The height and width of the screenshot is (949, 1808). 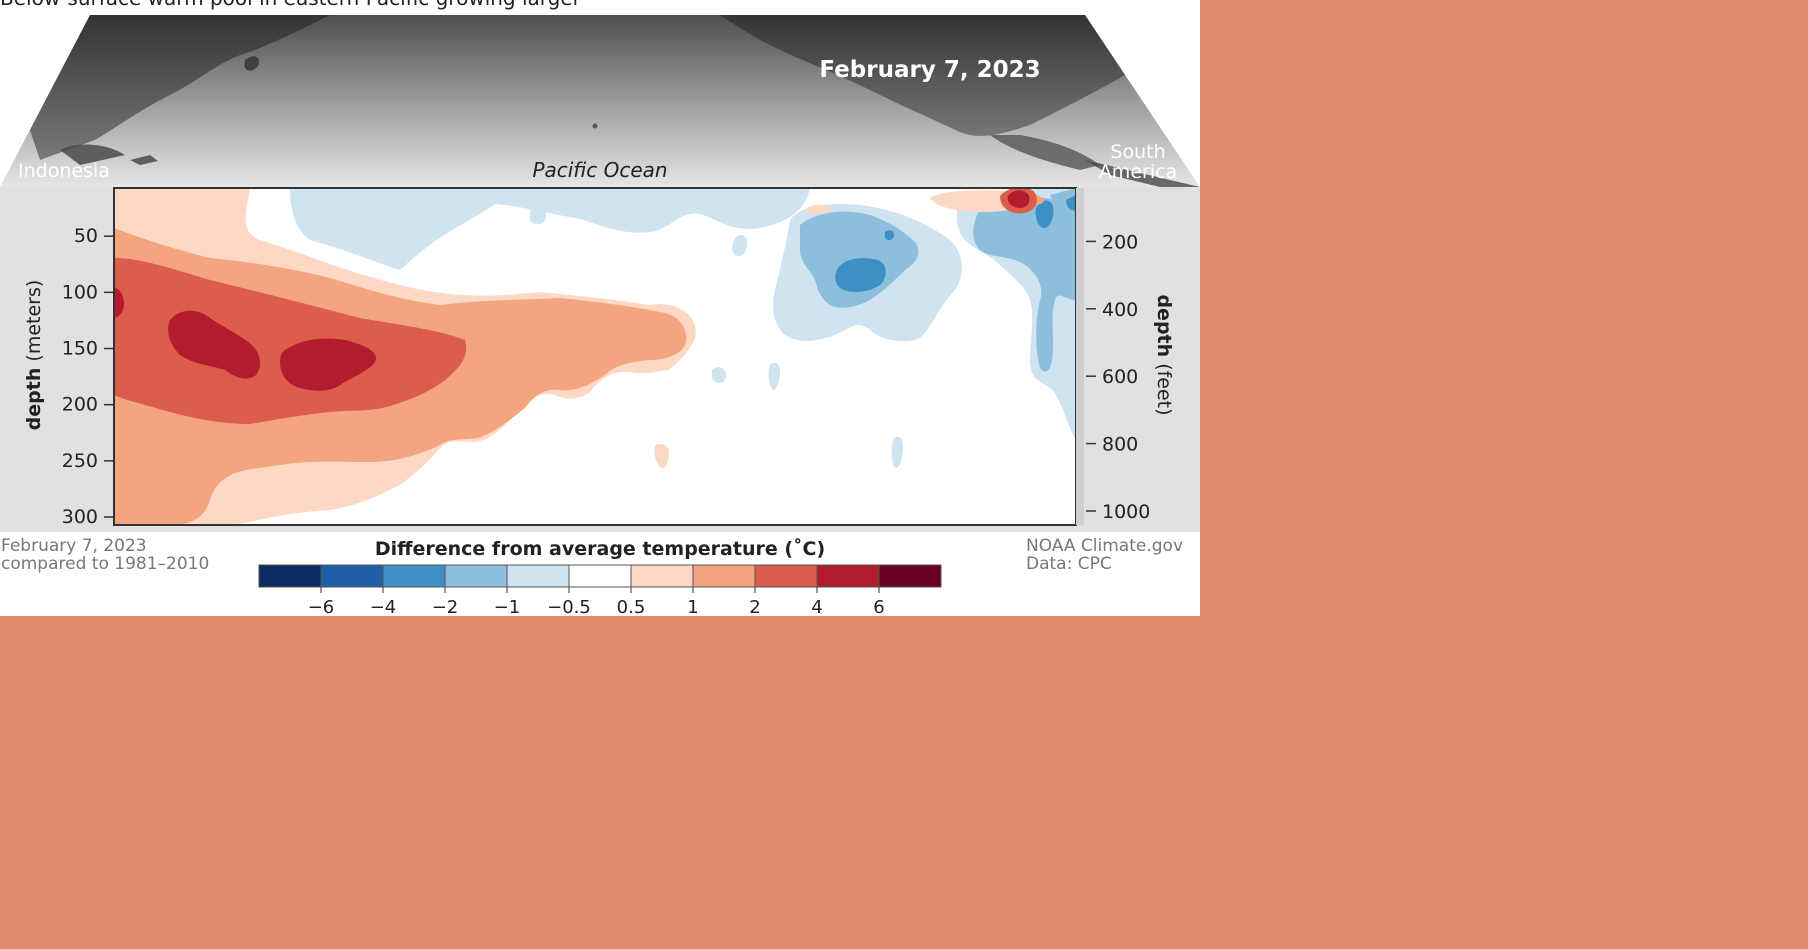 I want to click on contour-neg2-small, so click(x=889, y=235).